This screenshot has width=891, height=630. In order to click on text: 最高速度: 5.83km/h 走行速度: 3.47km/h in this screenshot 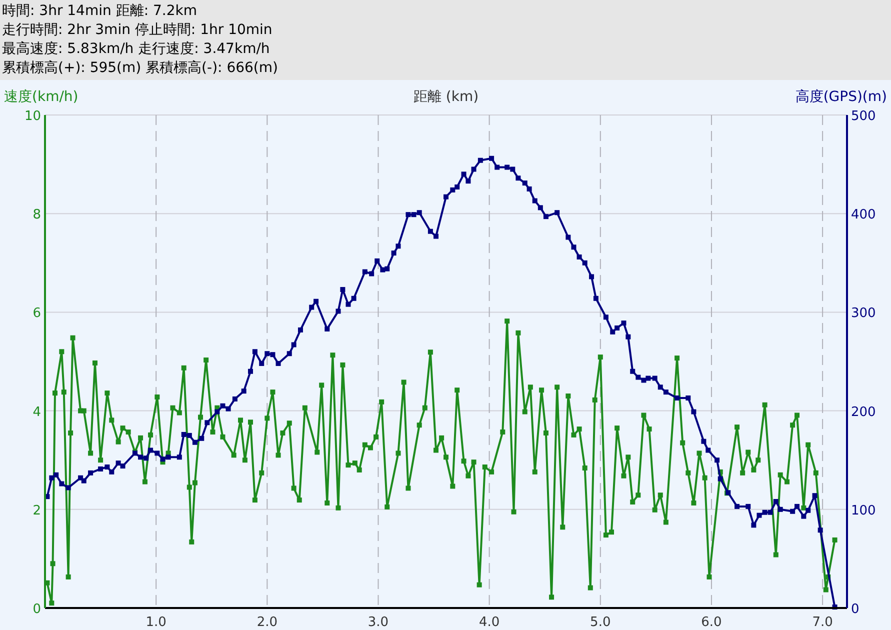, I will do `click(136, 49)`.